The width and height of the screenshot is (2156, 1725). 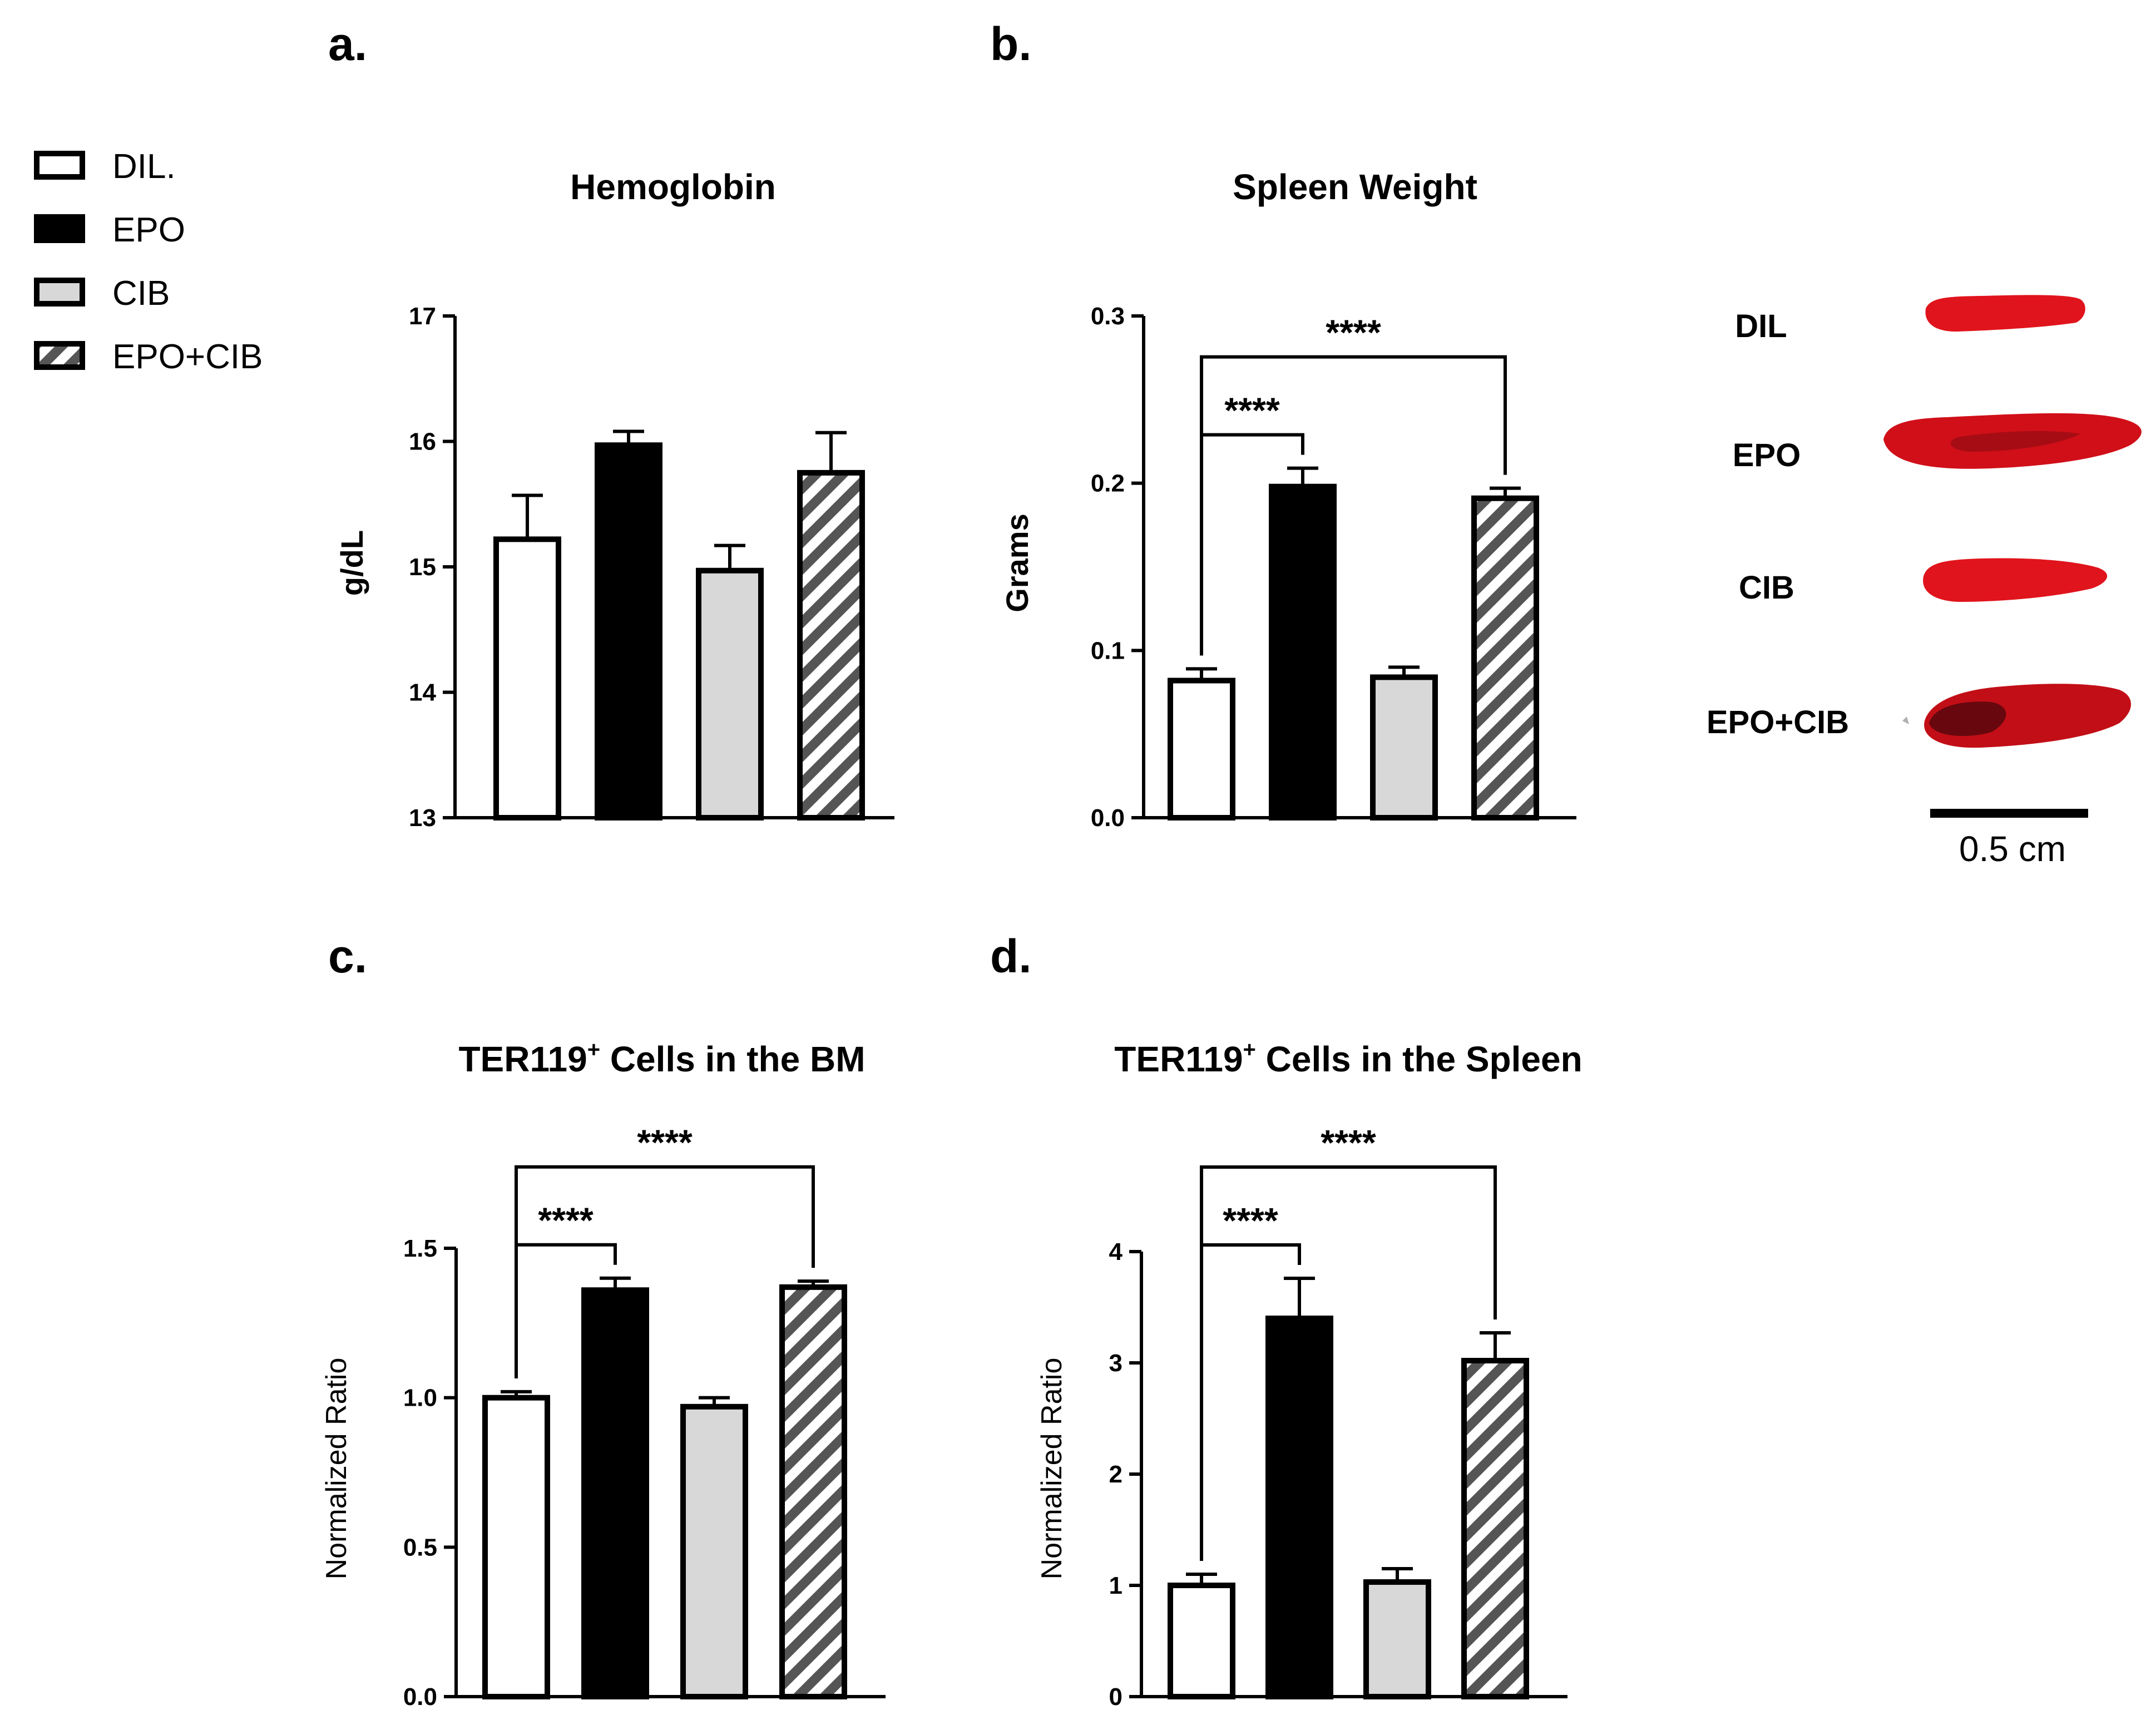 What do you see at coordinates (1108, 316) in the screenshot?
I see `y-tick-label: 0.3` at bounding box center [1108, 316].